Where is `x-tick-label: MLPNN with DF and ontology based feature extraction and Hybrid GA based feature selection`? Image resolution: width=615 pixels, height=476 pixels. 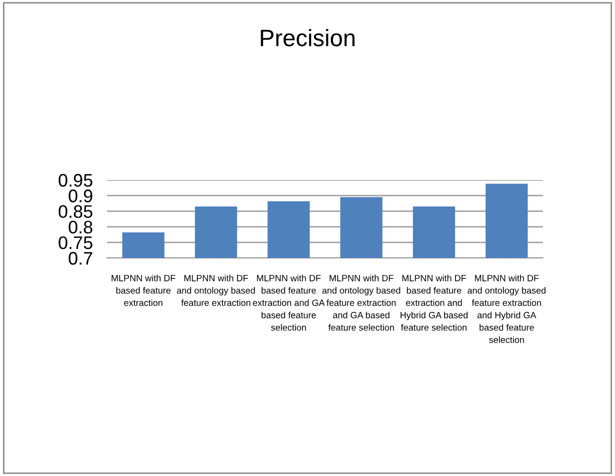
x-tick-label: MLPNN with DF and ontology based feature extraction and Hybrid GA based feature selection is located at coordinates (507, 309).